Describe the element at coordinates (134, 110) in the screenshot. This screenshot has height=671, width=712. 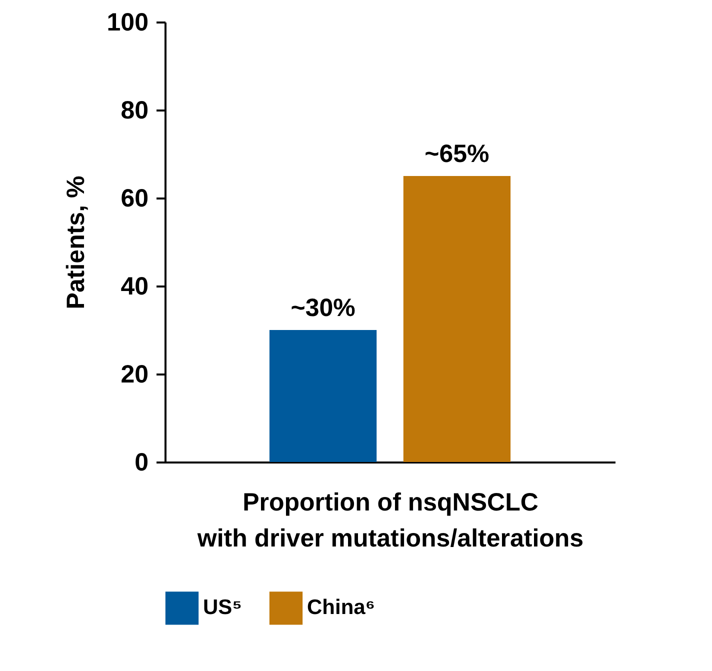
I see `y-tick-label: 80` at that location.